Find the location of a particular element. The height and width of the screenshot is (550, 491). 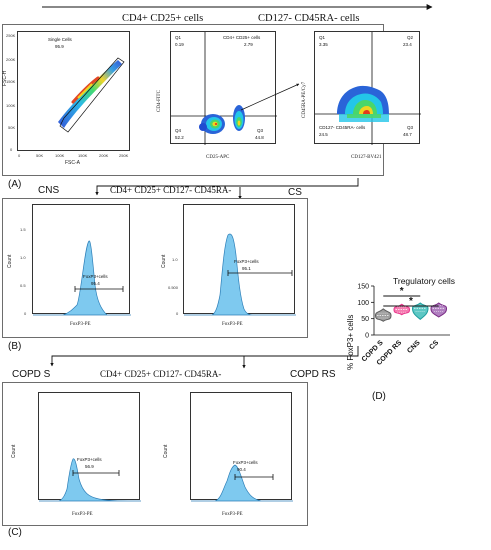

plot1-xtick: 0 is located at coordinates (19, 155).